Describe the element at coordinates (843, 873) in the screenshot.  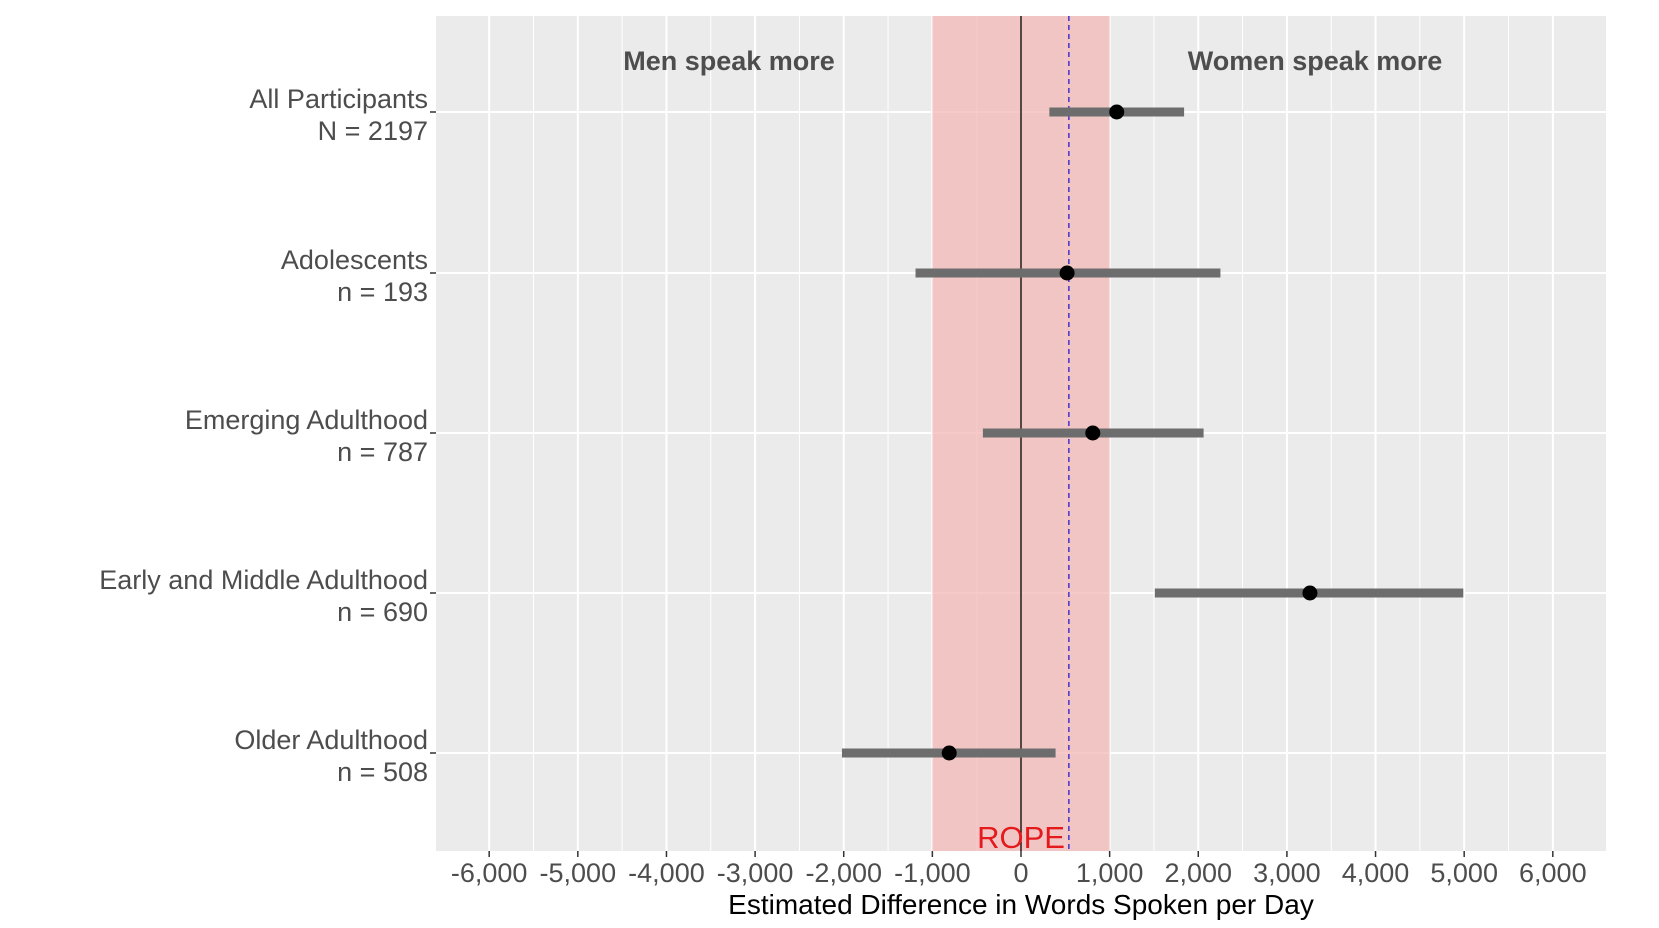
I see `x-tick-label: -2,000` at that location.